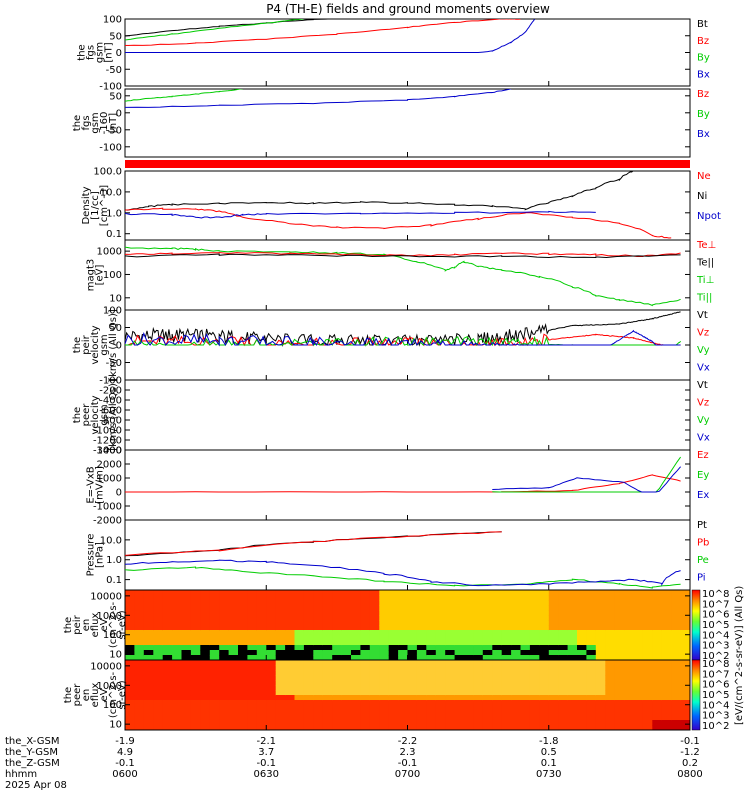  Describe the element at coordinates (115, 96) in the screenshot. I see `y-tick-label: 50` at that location.